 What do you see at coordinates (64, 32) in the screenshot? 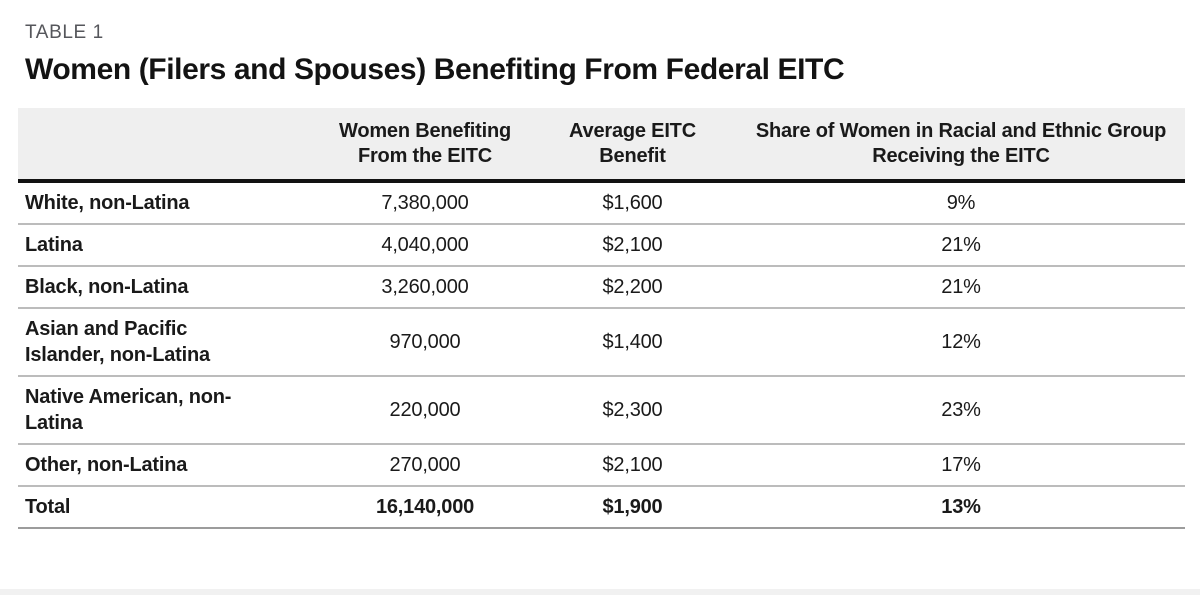
I see `table-number-label: TABLE 1` at bounding box center [64, 32].